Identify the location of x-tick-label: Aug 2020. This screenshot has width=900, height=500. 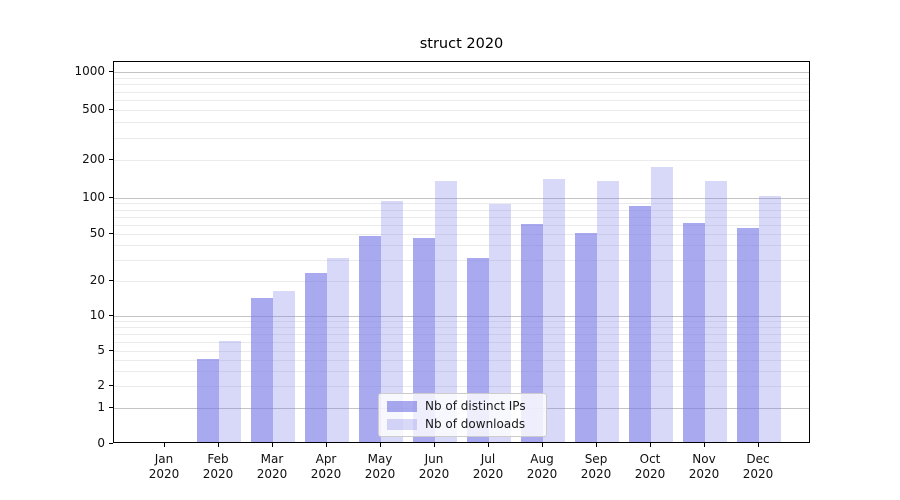
(542, 467).